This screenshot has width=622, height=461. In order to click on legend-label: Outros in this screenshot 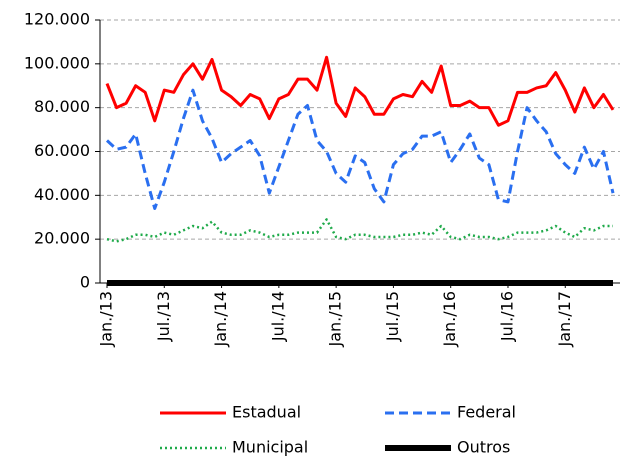, I will do `click(483, 447)`.